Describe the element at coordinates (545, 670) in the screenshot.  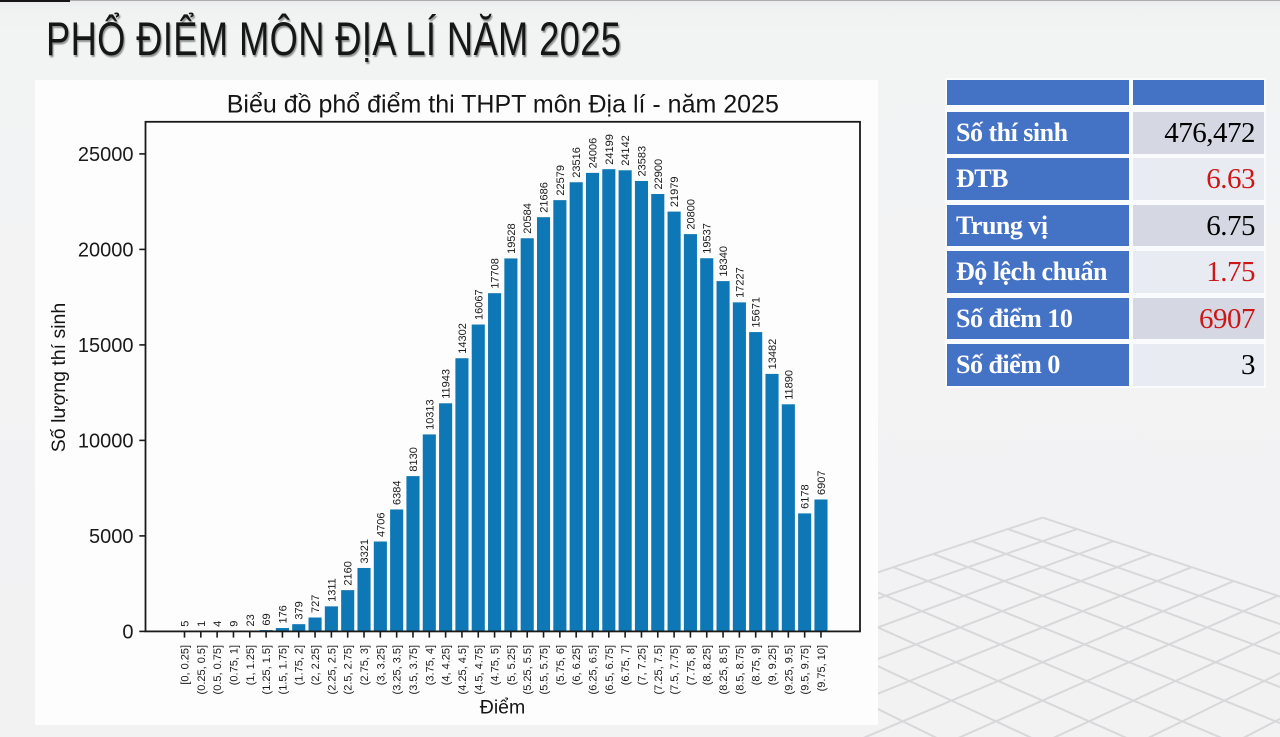
I see `svg-text: (5.5, 5.75]` at that location.